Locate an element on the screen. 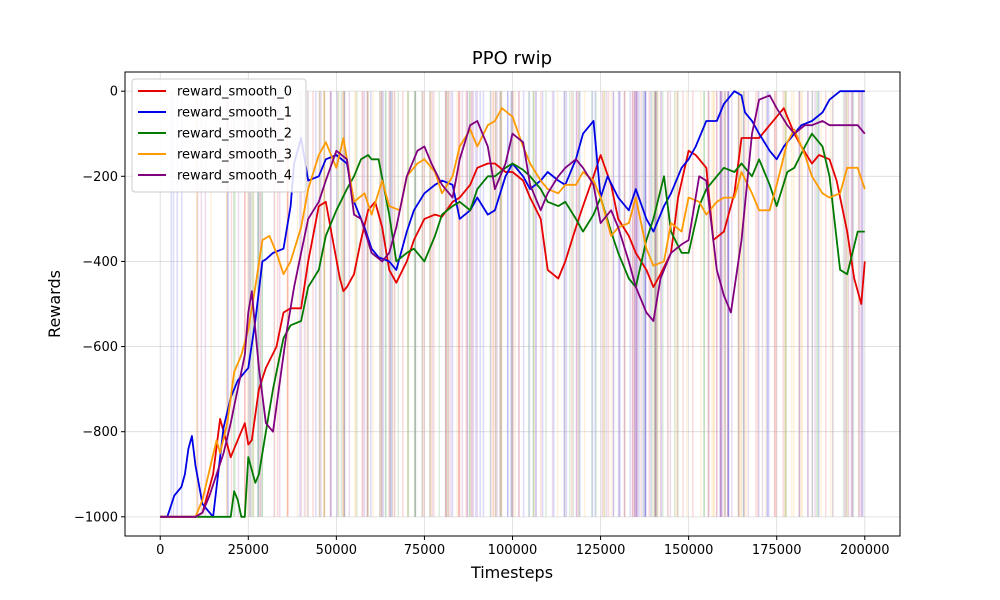 The image size is (1000, 600). y-axis-title: Rewards is located at coordinates (54, 304).